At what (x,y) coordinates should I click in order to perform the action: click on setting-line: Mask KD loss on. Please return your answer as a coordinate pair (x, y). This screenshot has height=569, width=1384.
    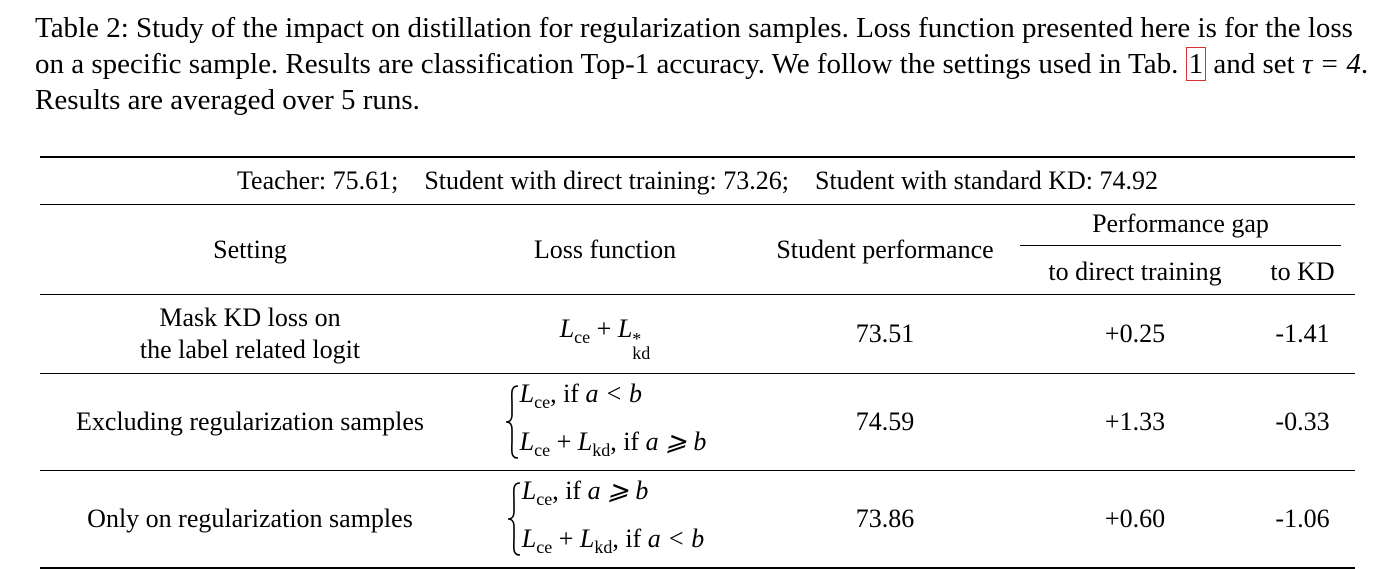
    Looking at the image, I should click on (250, 317).